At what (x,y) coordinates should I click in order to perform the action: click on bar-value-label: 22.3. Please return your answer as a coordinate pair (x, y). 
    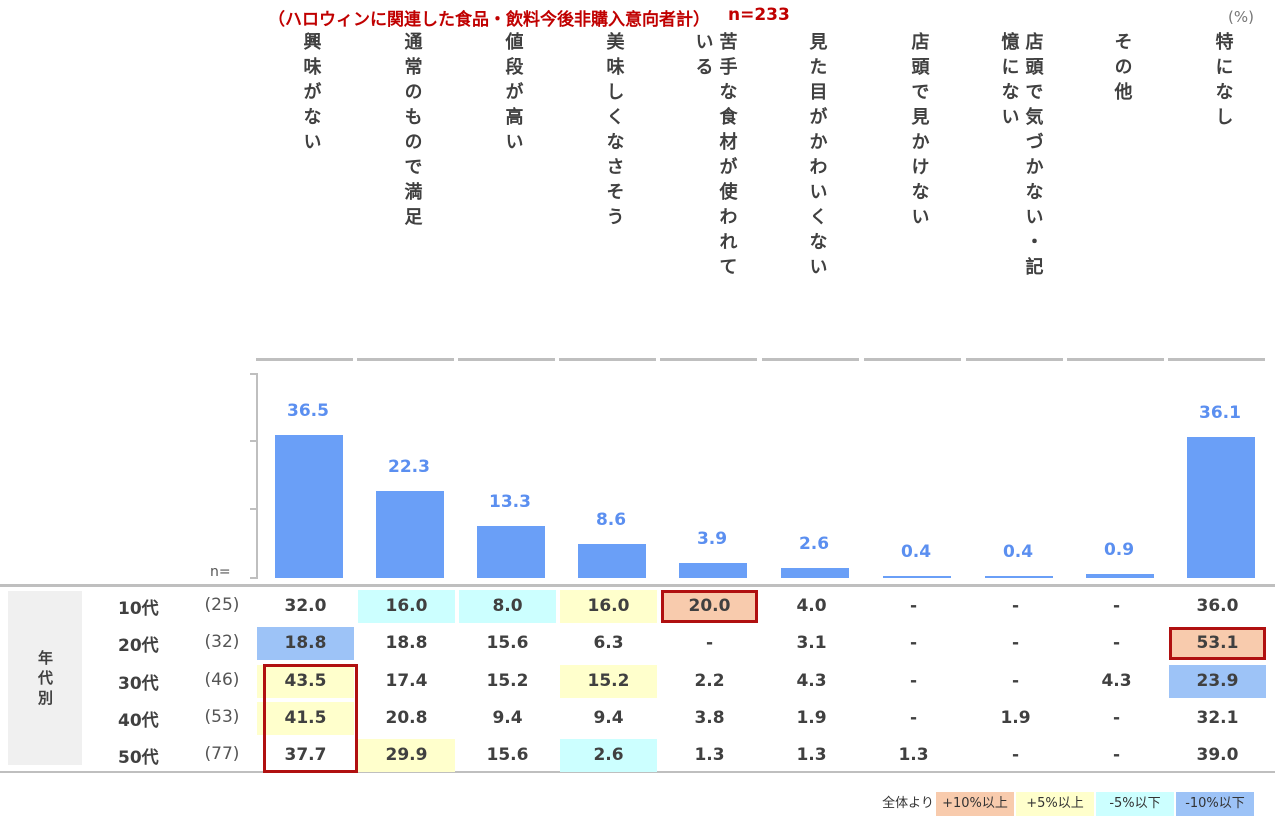
    Looking at the image, I should click on (409, 466).